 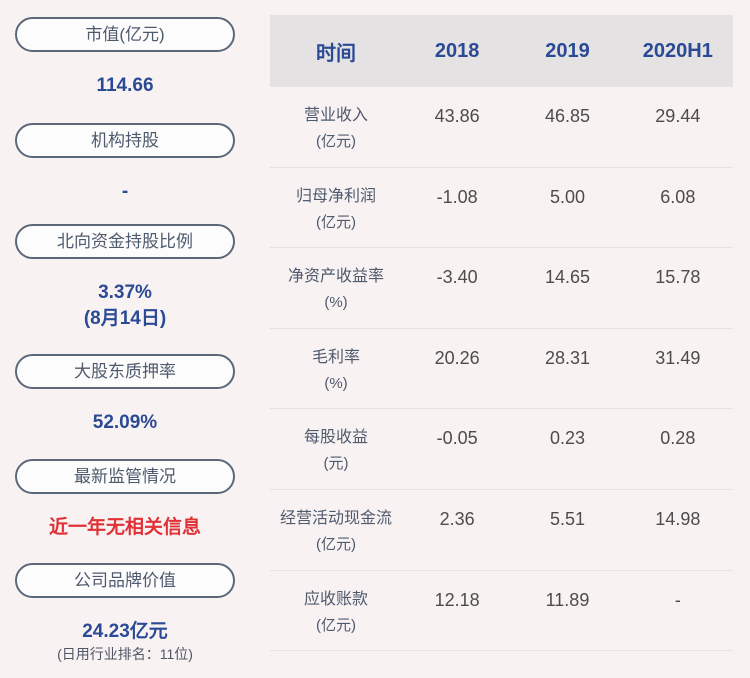 What do you see at coordinates (125, 306) in the screenshot?
I see `stat-value-northbound-ratio: 3.37% (8月14日)` at bounding box center [125, 306].